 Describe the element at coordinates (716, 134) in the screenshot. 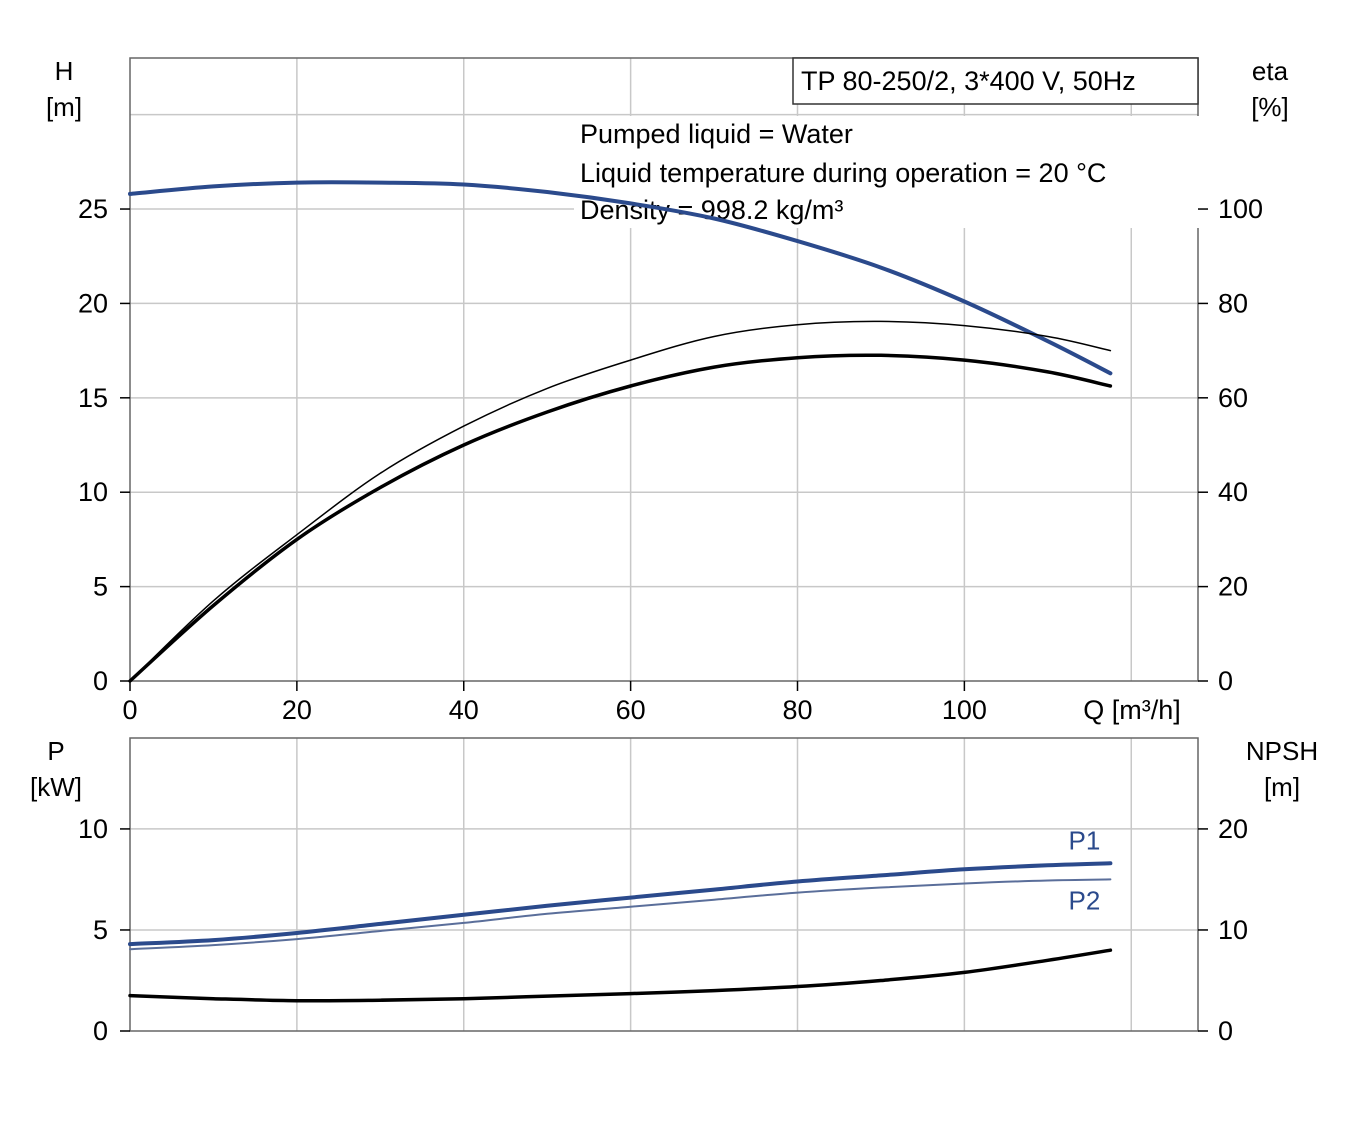

I see `info-line-liquid: Pumped liquid = Water` at that location.